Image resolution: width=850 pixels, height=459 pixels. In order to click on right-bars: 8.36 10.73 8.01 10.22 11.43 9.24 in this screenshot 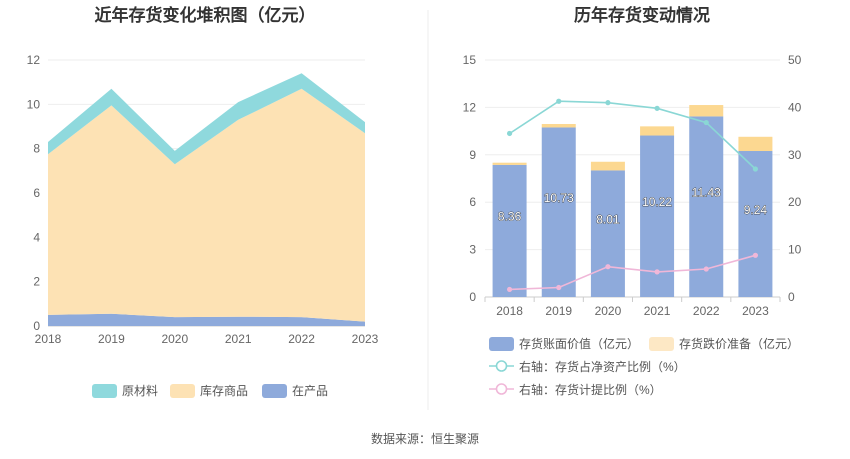, I will do `click(632, 201)`.